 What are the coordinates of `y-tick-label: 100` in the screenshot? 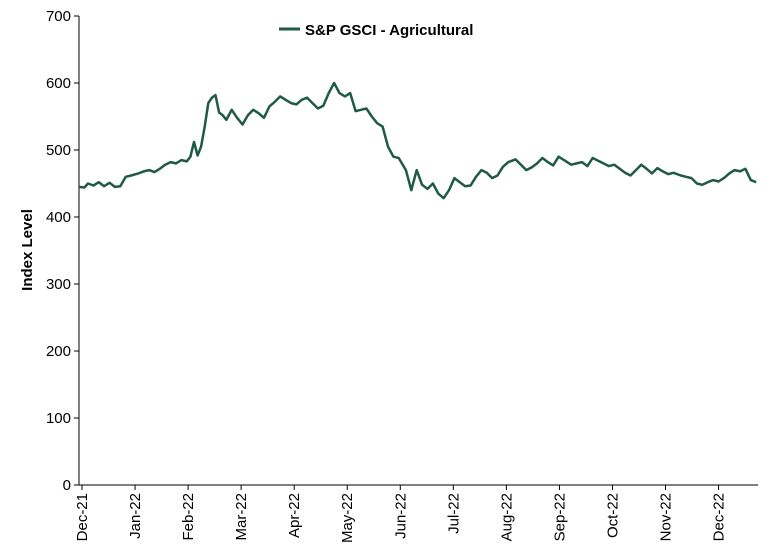 It's located at (58, 418).